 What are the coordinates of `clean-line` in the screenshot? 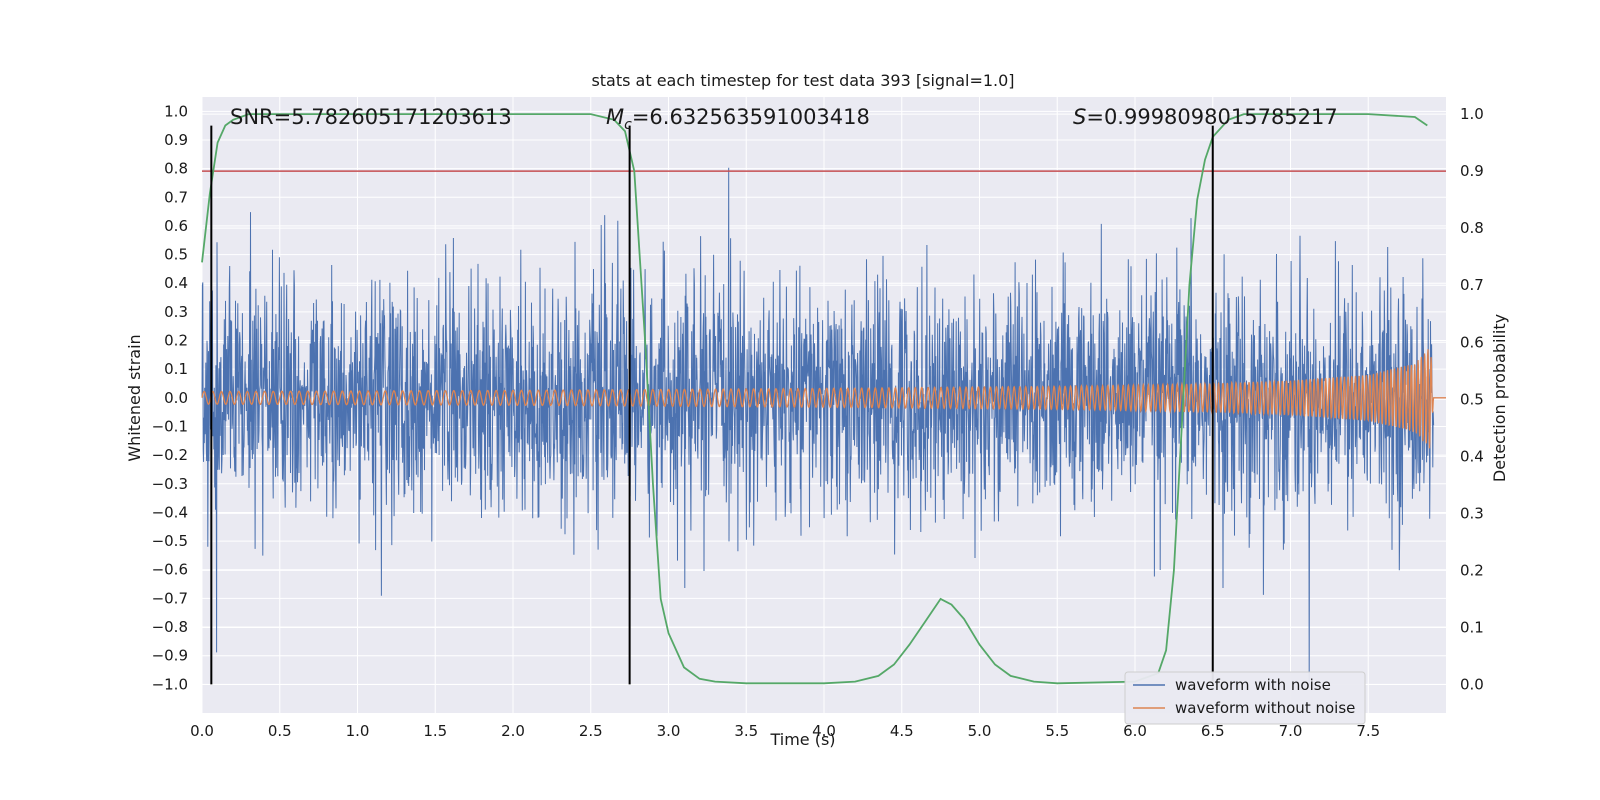 It's located at (823, 399).